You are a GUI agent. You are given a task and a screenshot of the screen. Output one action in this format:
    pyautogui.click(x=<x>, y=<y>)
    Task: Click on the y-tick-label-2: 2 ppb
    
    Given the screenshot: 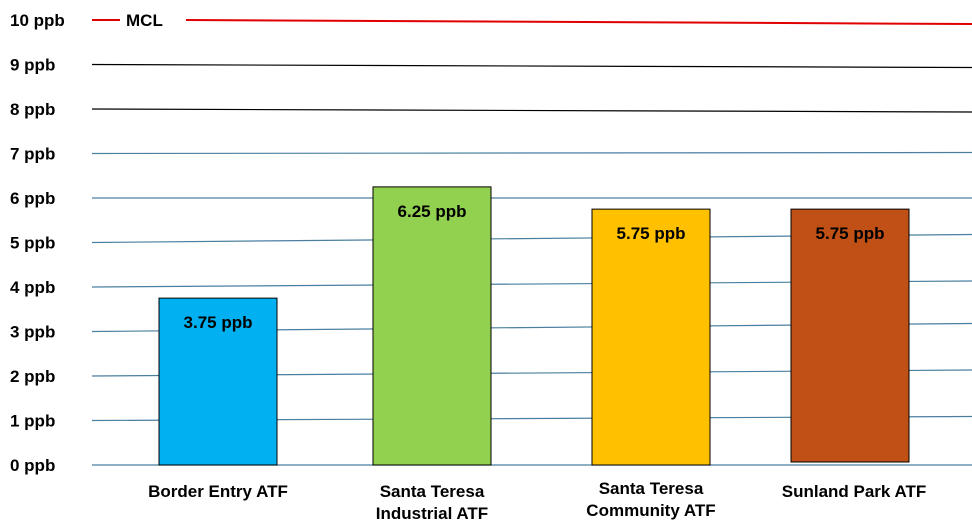 What is the action you would take?
    pyautogui.click(x=32, y=376)
    